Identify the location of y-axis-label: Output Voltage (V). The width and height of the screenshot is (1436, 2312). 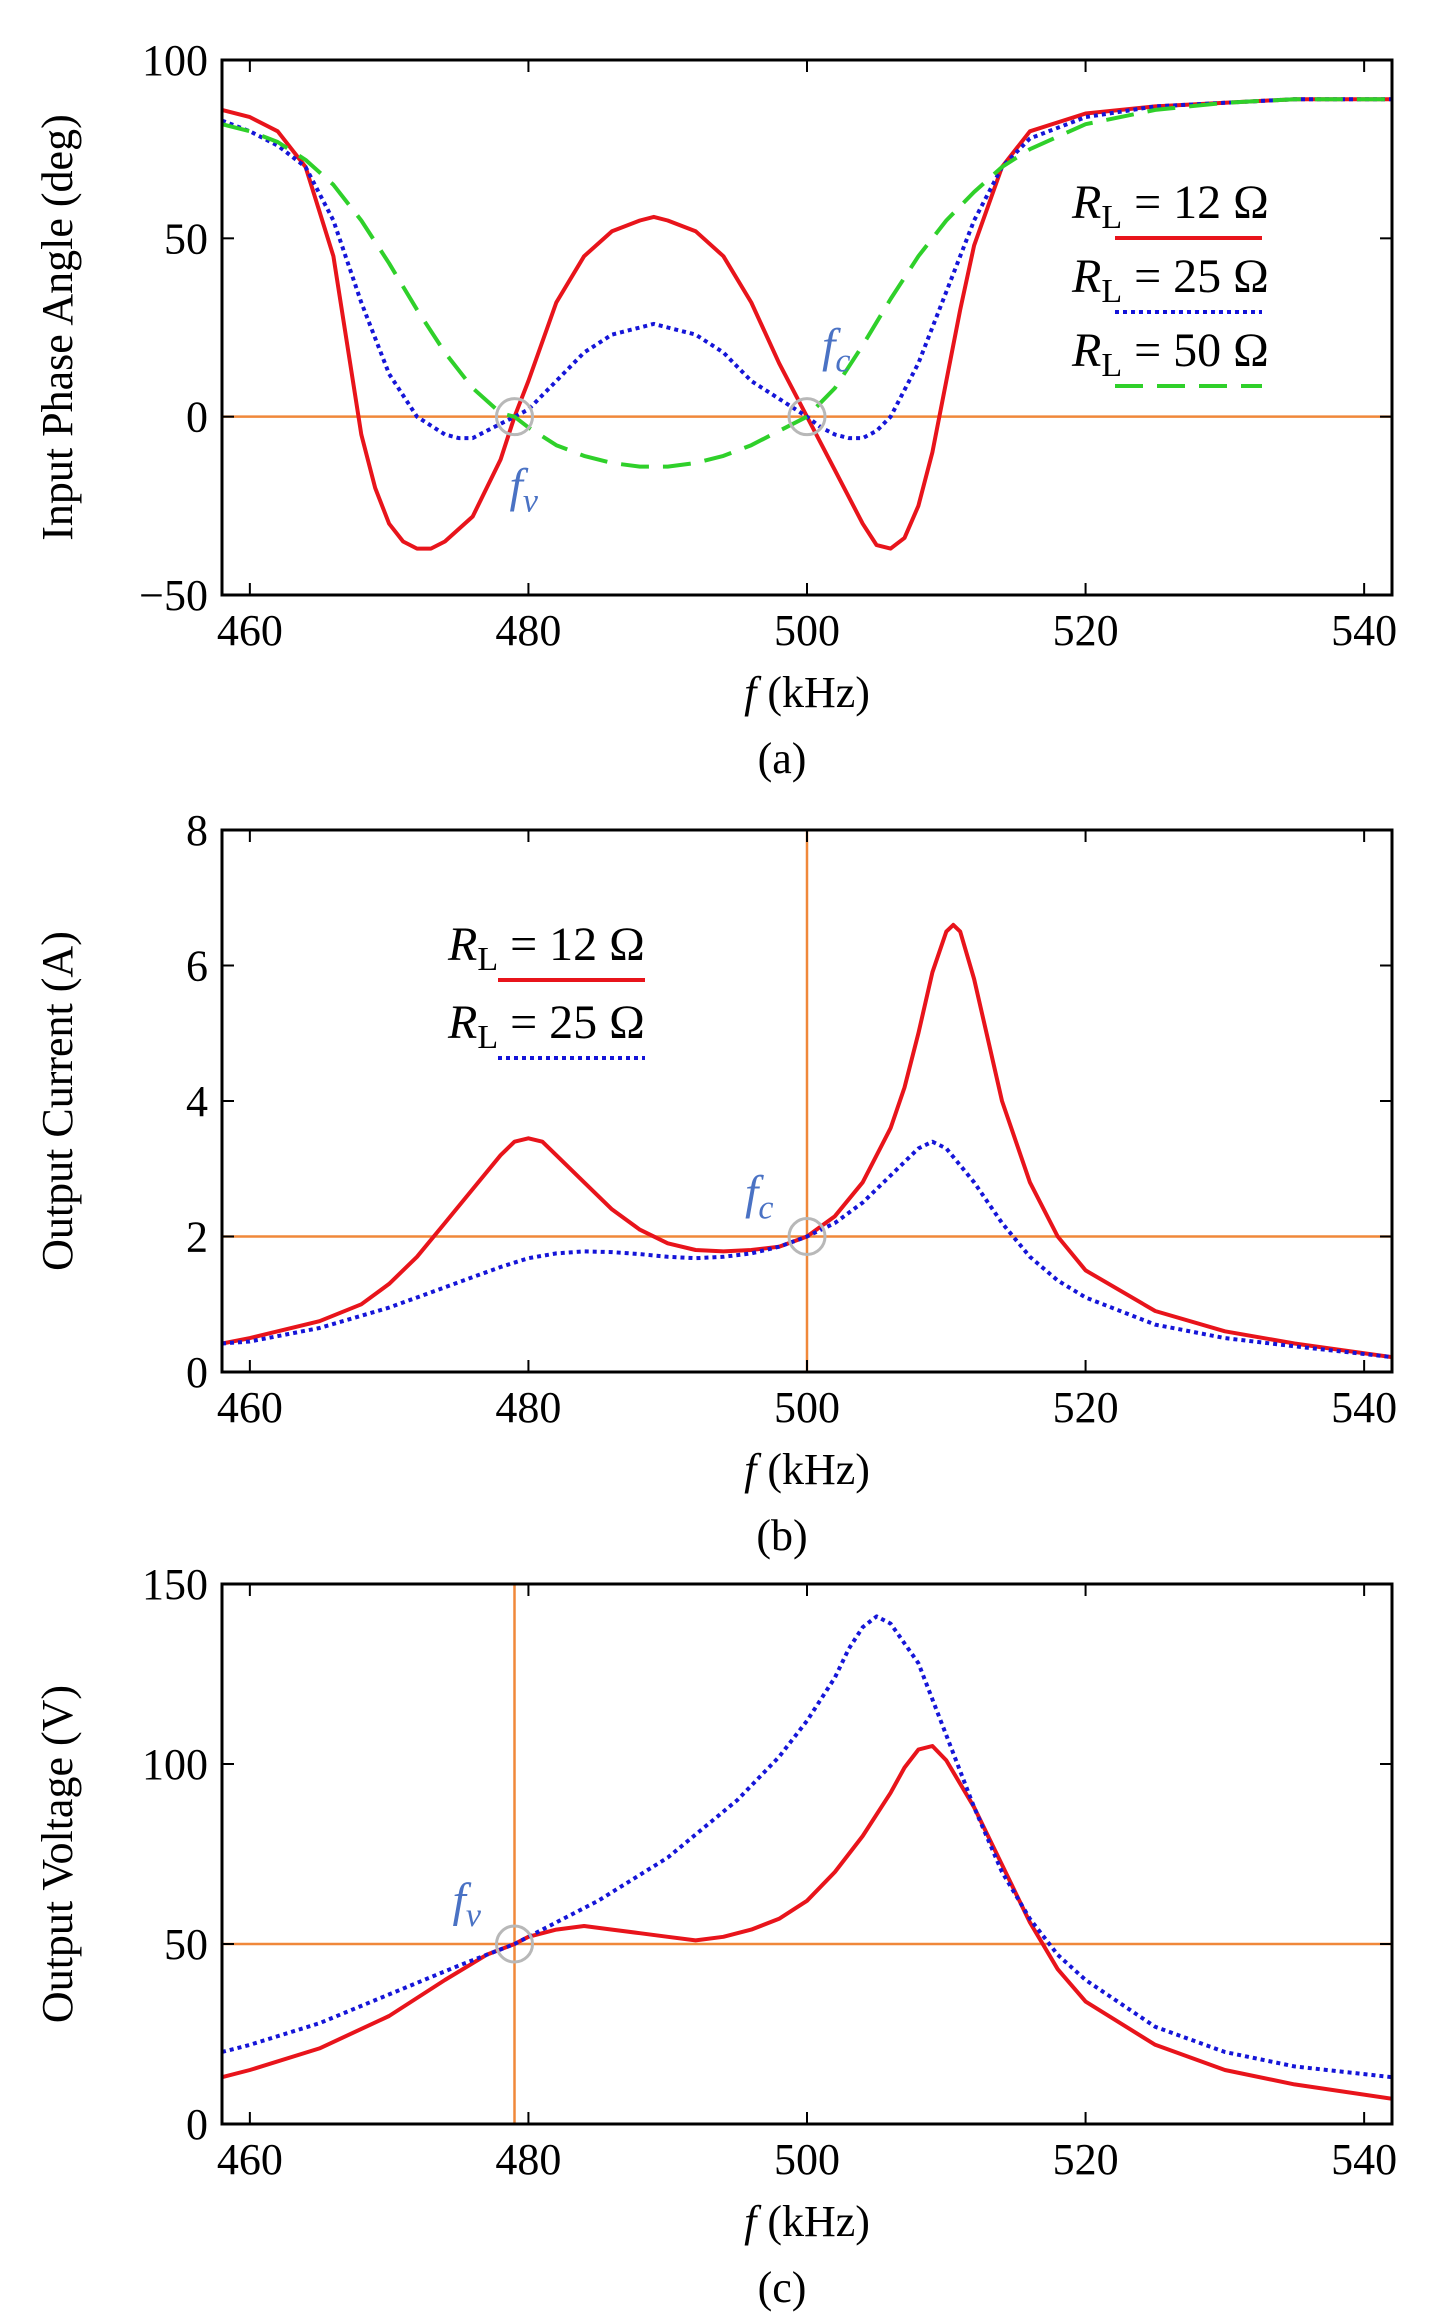
(57, 1854).